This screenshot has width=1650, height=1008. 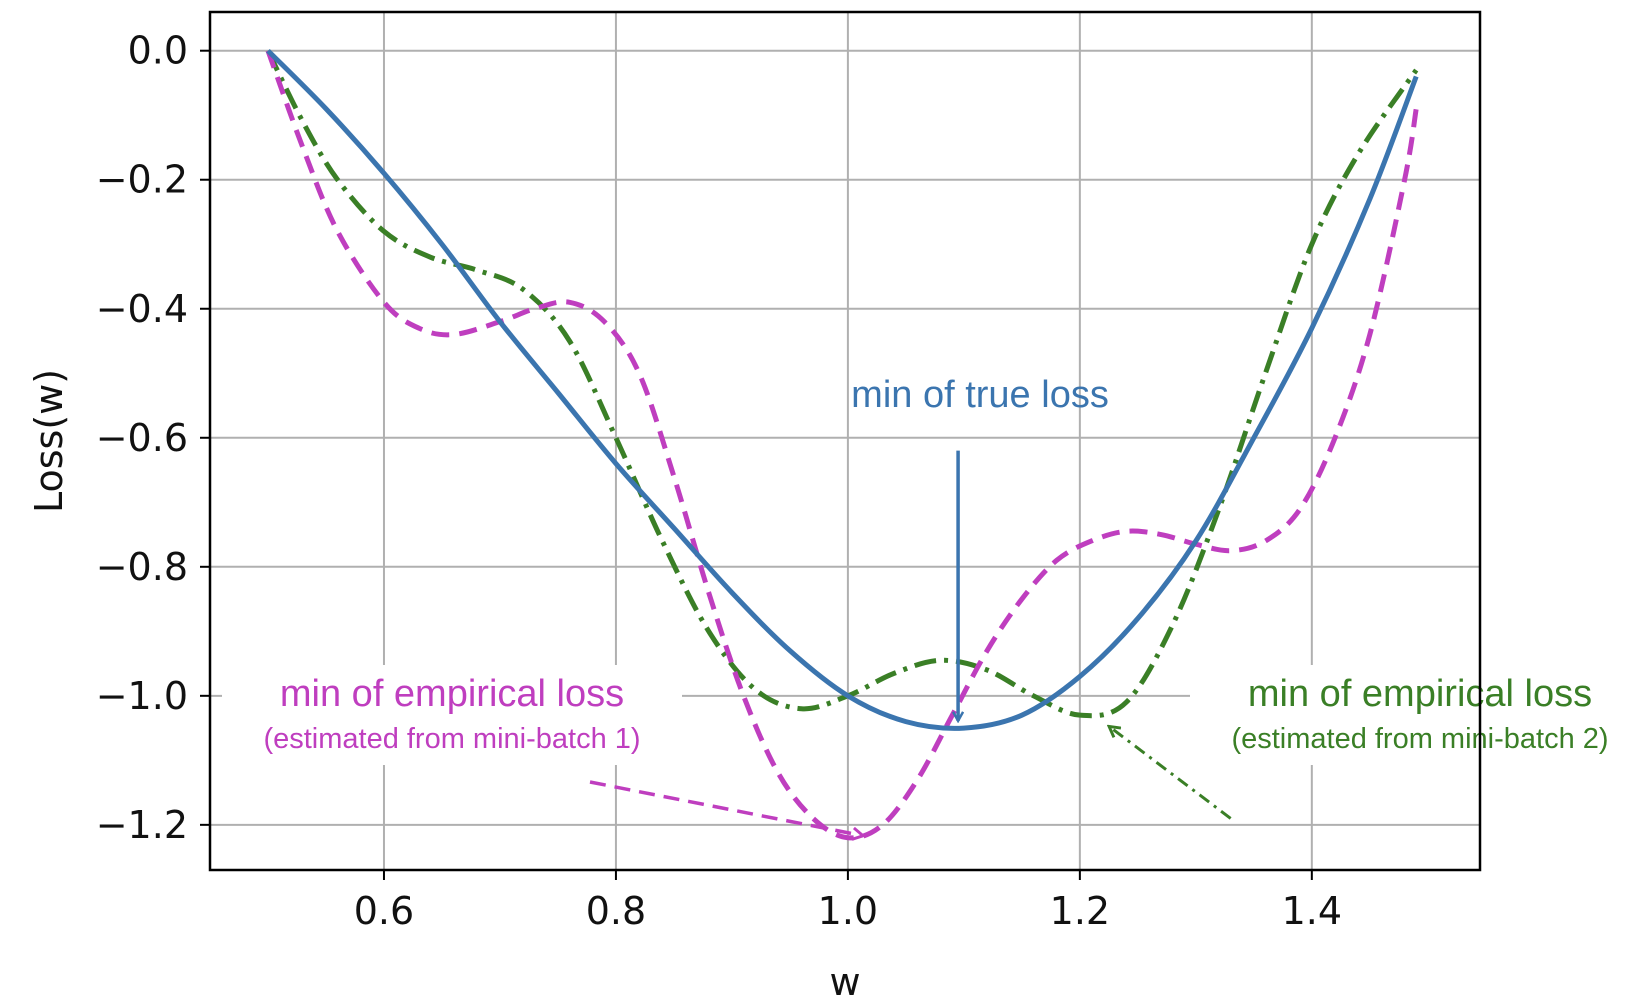 What do you see at coordinates (384, 911) in the screenshot?
I see `x-tick-label: 0.6` at bounding box center [384, 911].